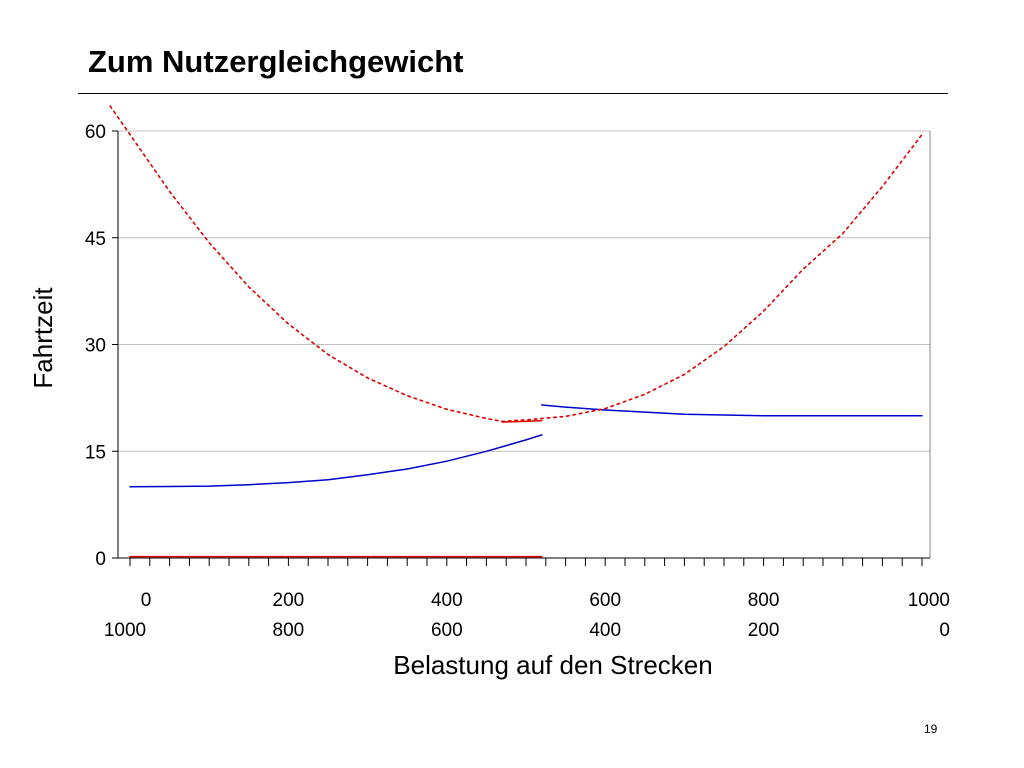 The width and height of the screenshot is (1024, 768). Describe the element at coordinates (43, 338) in the screenshot. I see `y-axis-title: Fahrtzeit` at that location.